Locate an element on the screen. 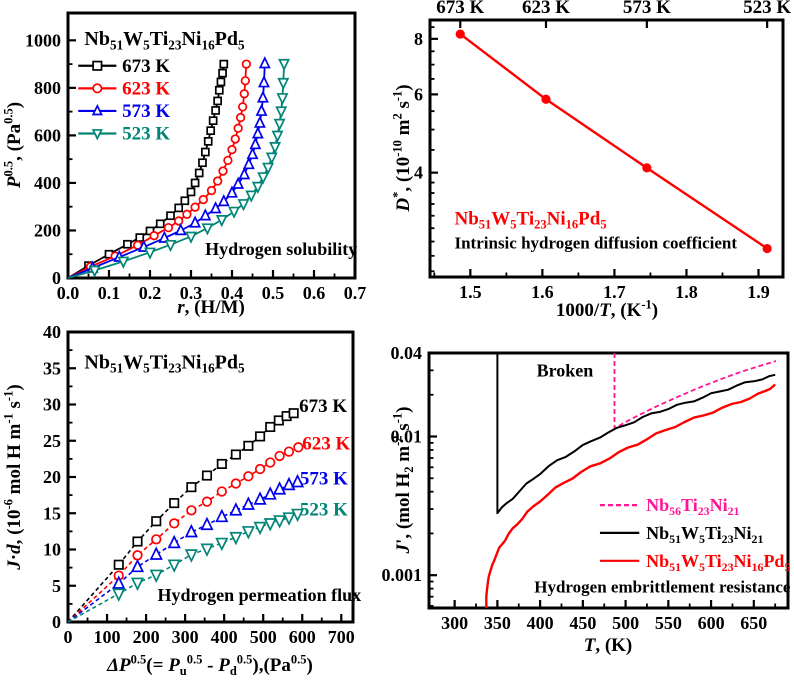  x-tick-label: 350 is located at coordinates (497, 623).